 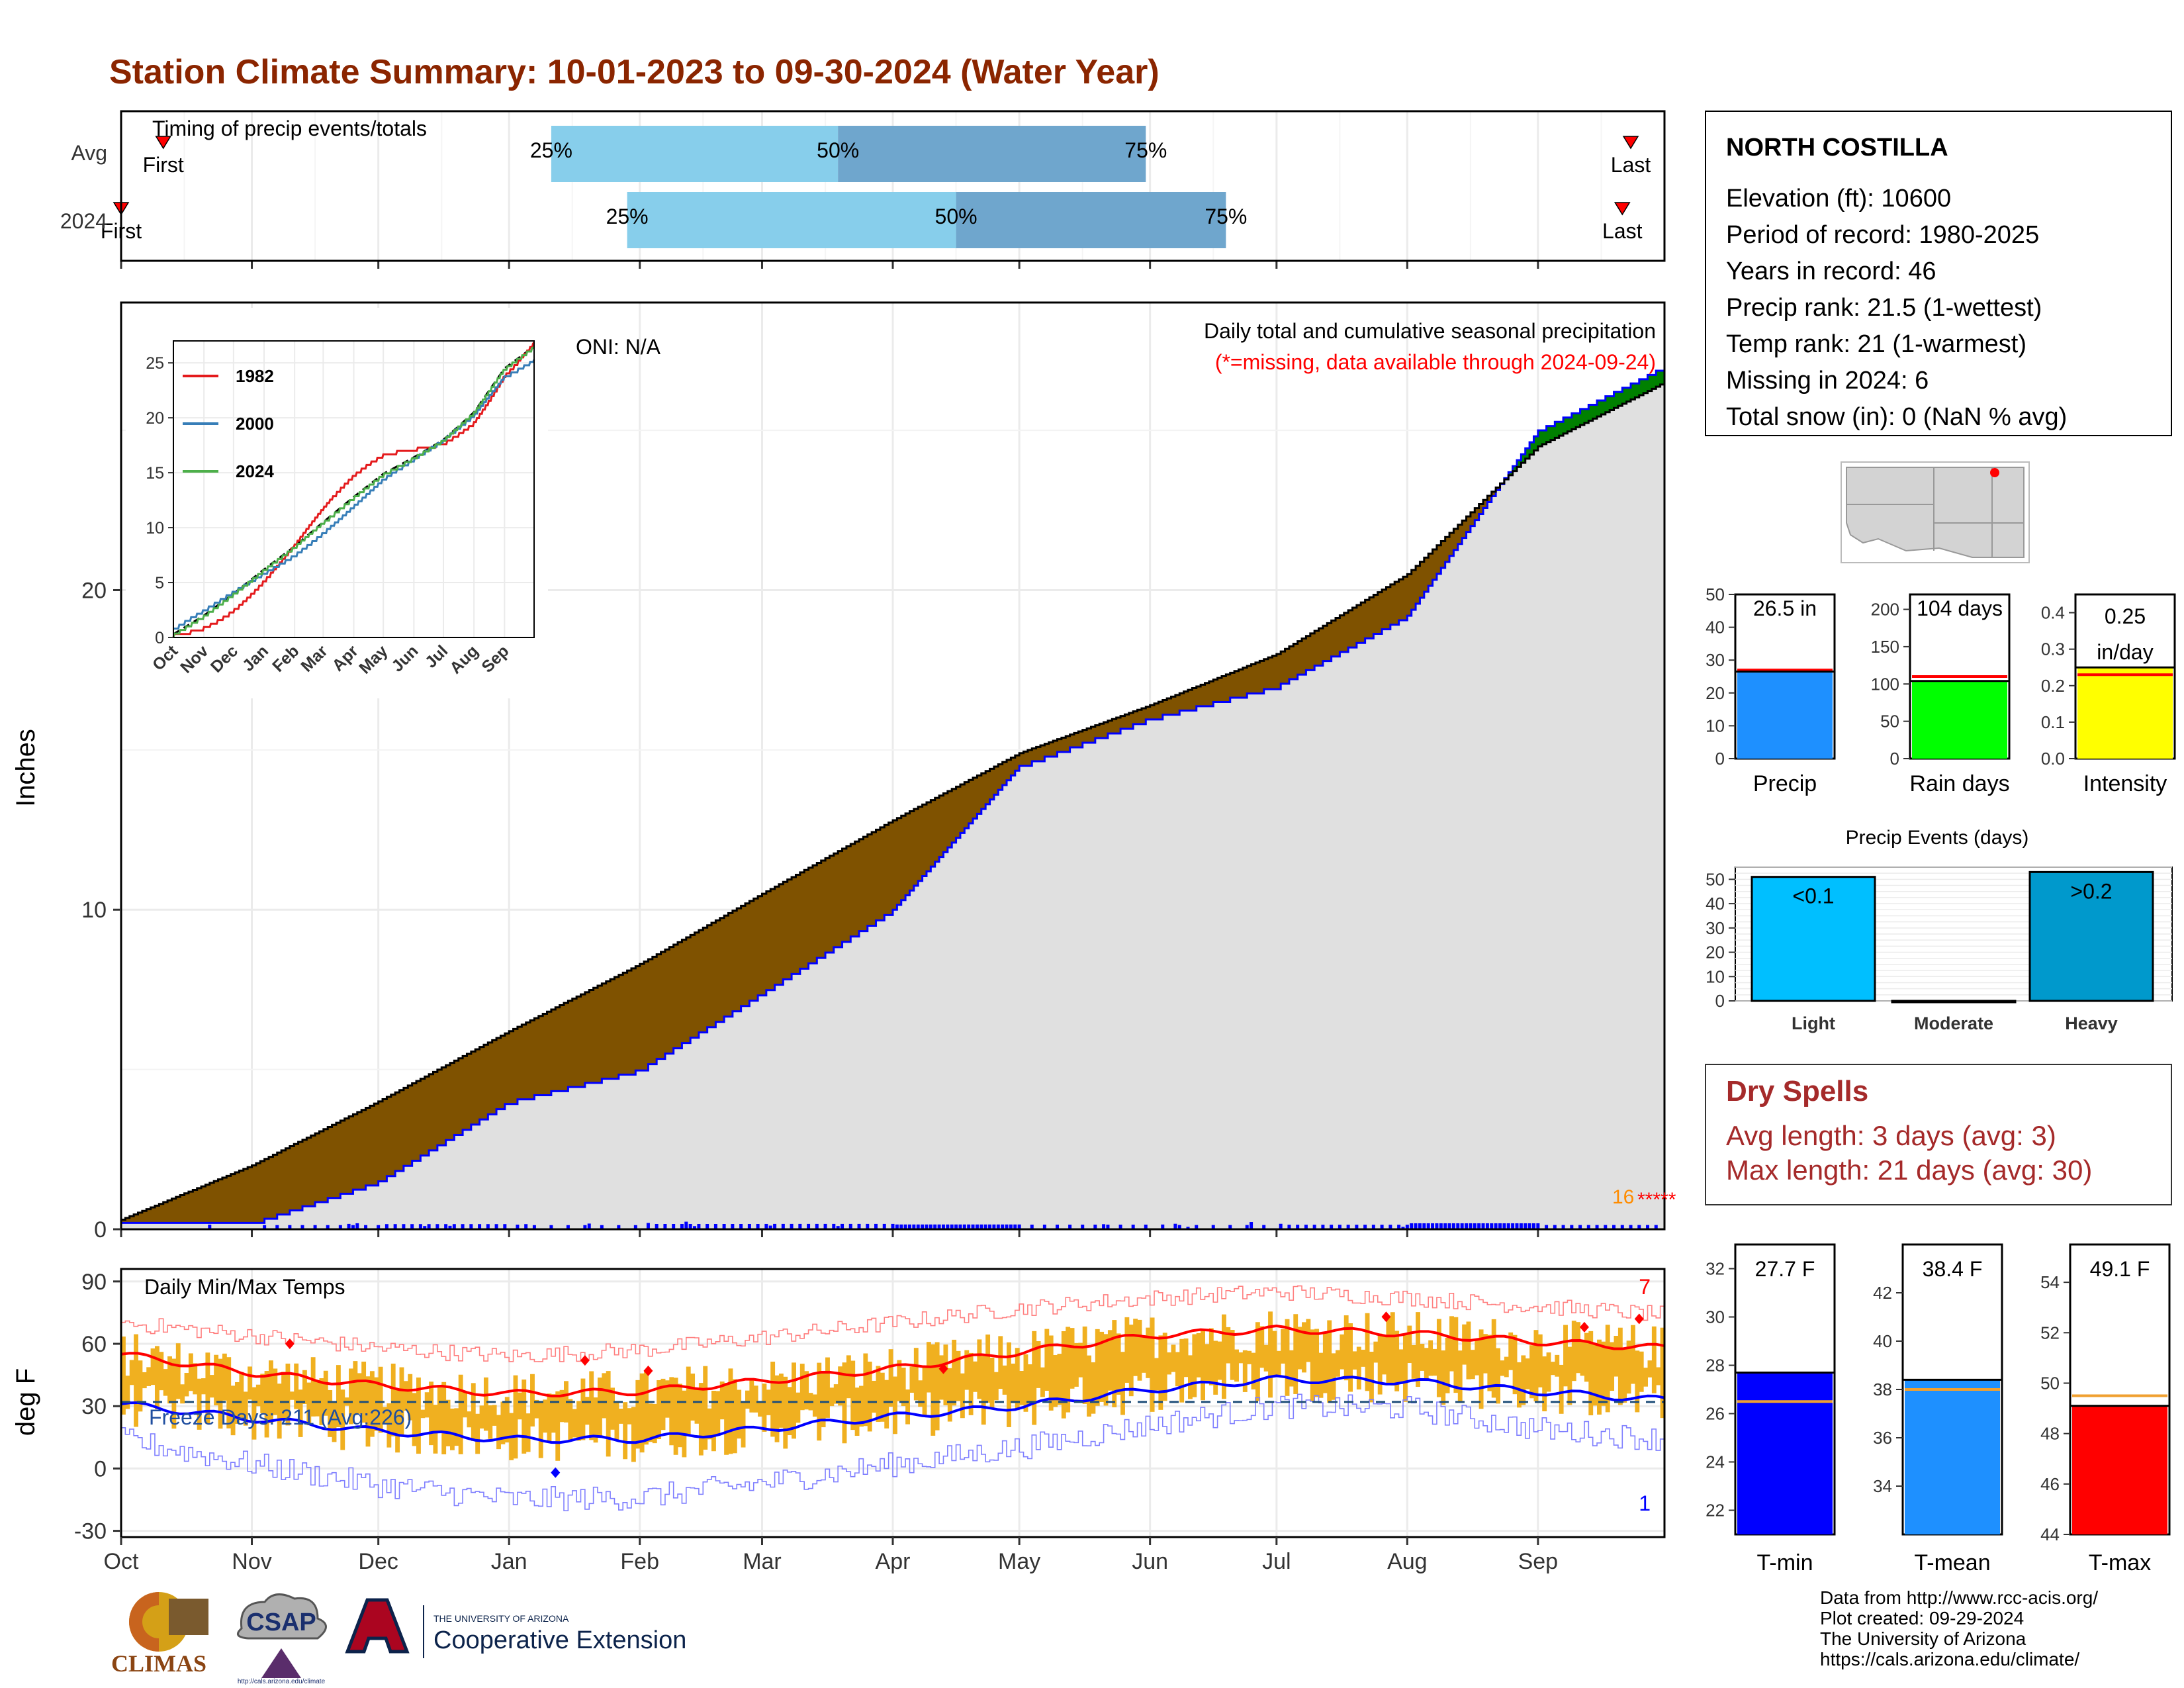 I want to click on temp-ylabel: deg F, so click(x=26, y=1402).